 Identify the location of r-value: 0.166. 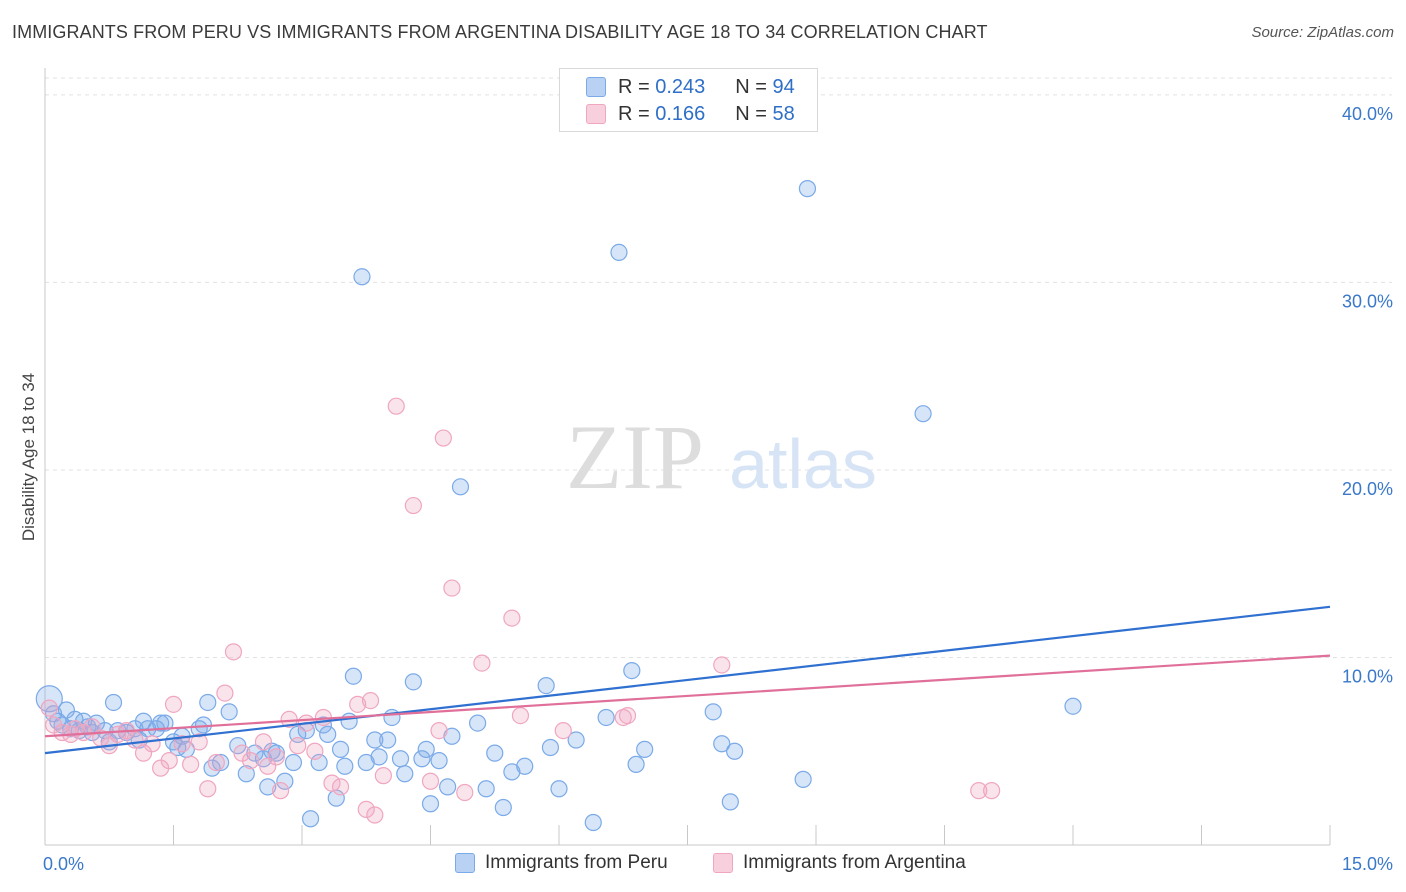
(680, 113).